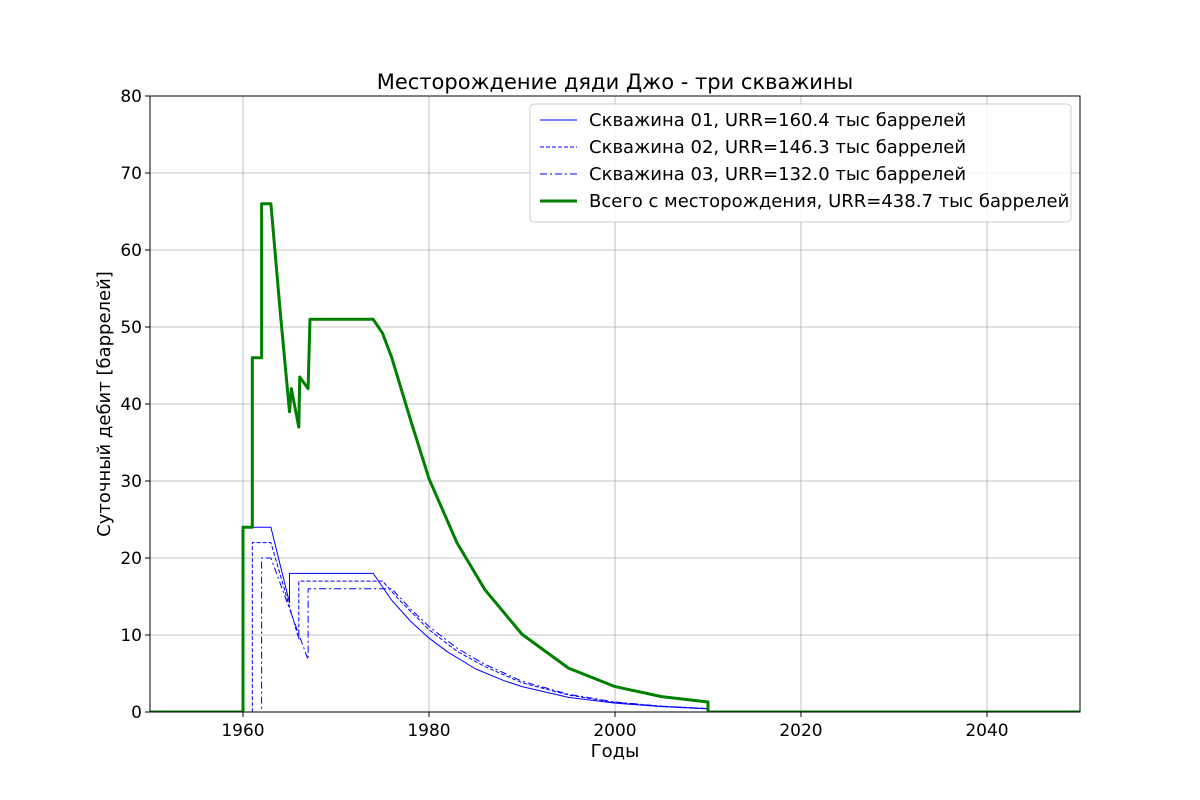  What do you see at coordinates (131, 559) in the screenshot?
I see `y-tick-label: 20` at bounding box center [131, 559].